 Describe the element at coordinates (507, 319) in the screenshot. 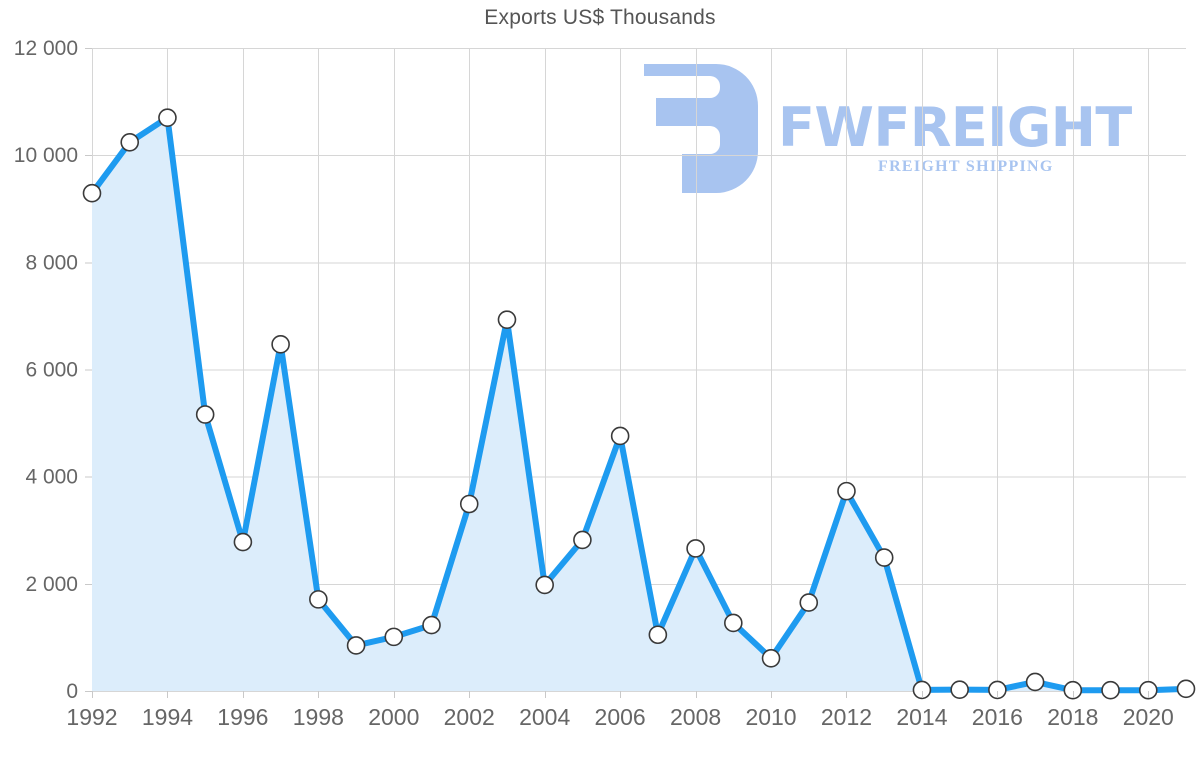

I see `data-point-marker: 2003: 6930` at that location.